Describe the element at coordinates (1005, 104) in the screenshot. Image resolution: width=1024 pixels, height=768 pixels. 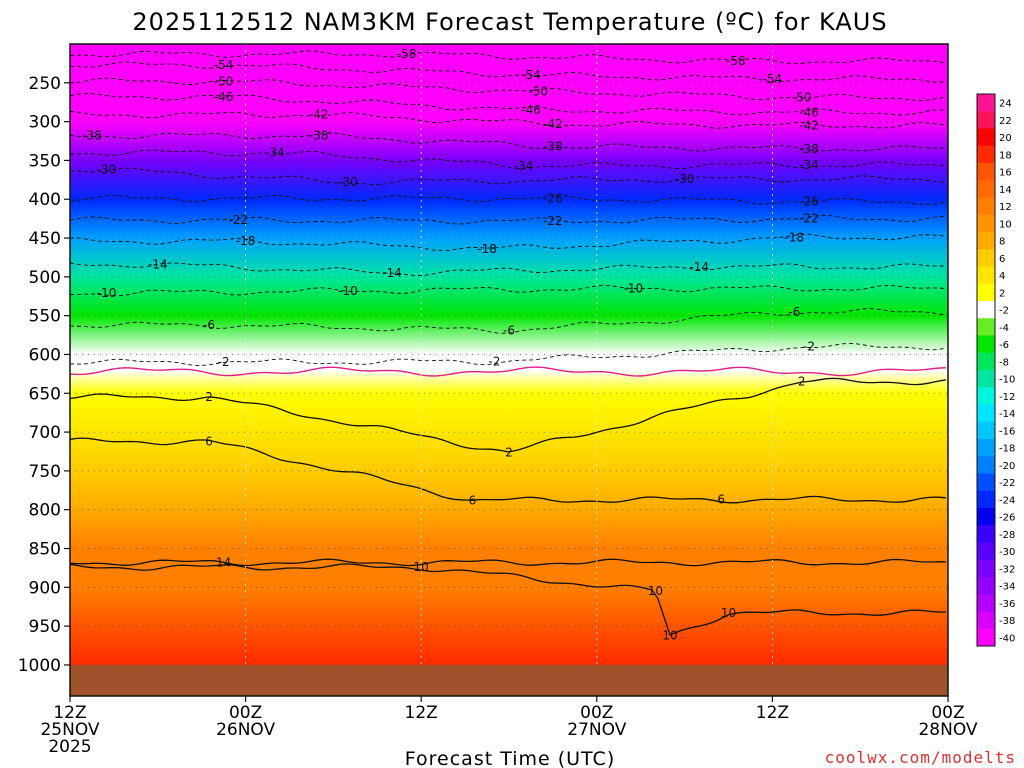
I see `colorbar-label: 24` at that location.